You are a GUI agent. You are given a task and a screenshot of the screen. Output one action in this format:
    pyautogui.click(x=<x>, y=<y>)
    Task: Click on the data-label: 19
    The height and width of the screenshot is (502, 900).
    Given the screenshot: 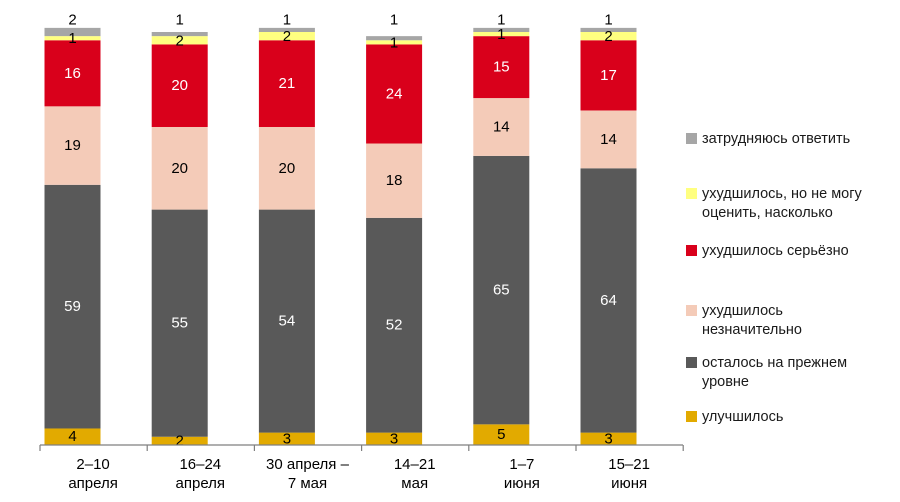 What is the action you would take?
    pyautogui.click(x=72, y=145)
    